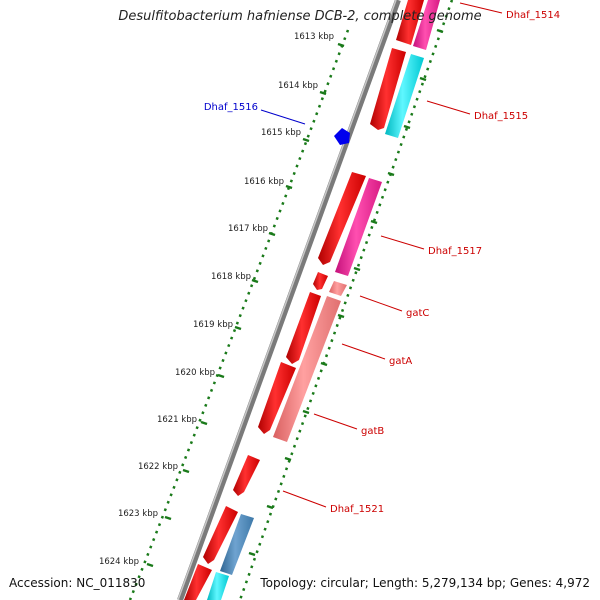  I want to click on gene-gatc-salmon, so click(338, 288).